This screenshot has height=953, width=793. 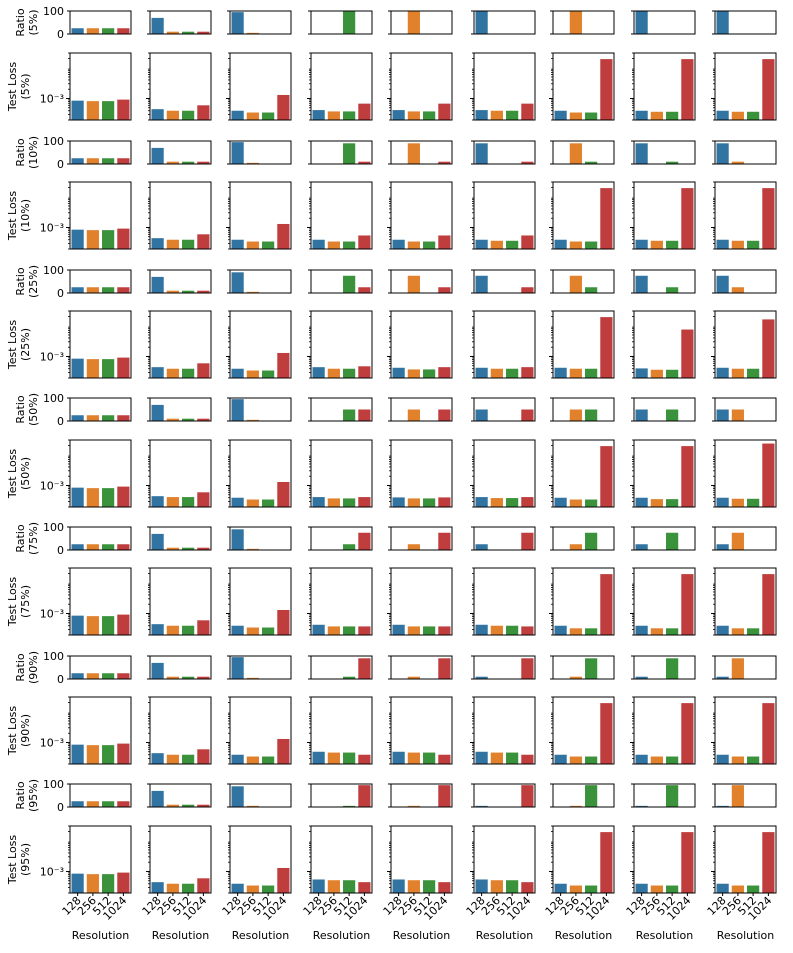 What do you see at coordinates (25, 730) in the screenshot?
I see `loss-ylabel-pct: (90%)` at bounding box center [25, 730].